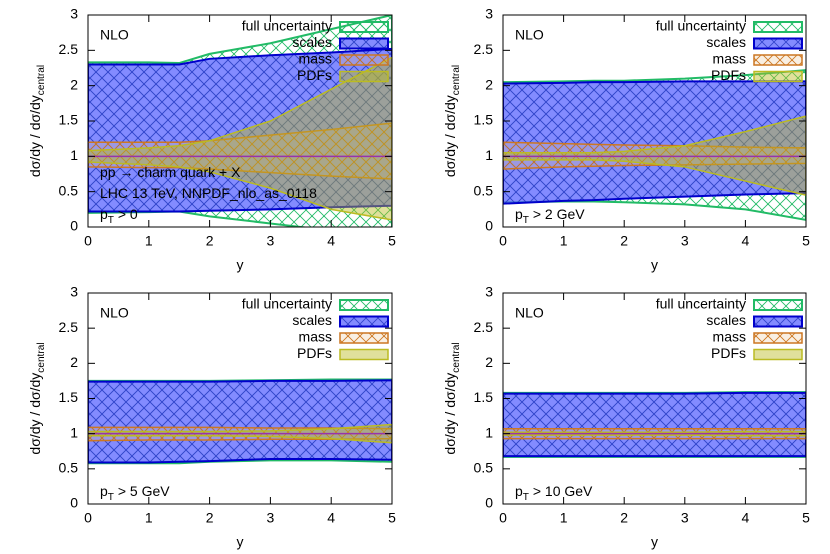  I want to click on text-part: > 10 GeV, so click(561, 491).